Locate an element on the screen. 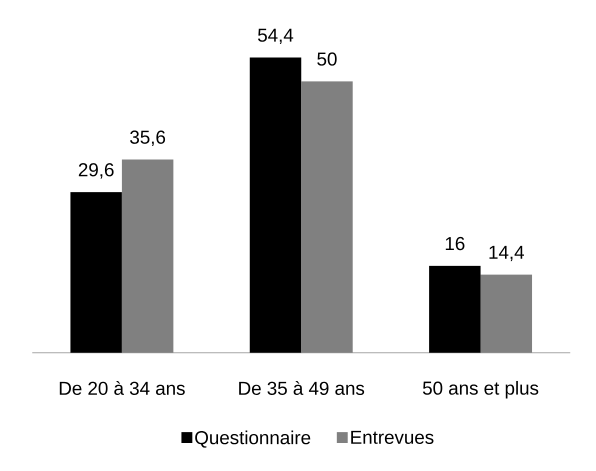 This screenshot has width=596, height=471. data-label: 50 is located at coordinates (327, 59).